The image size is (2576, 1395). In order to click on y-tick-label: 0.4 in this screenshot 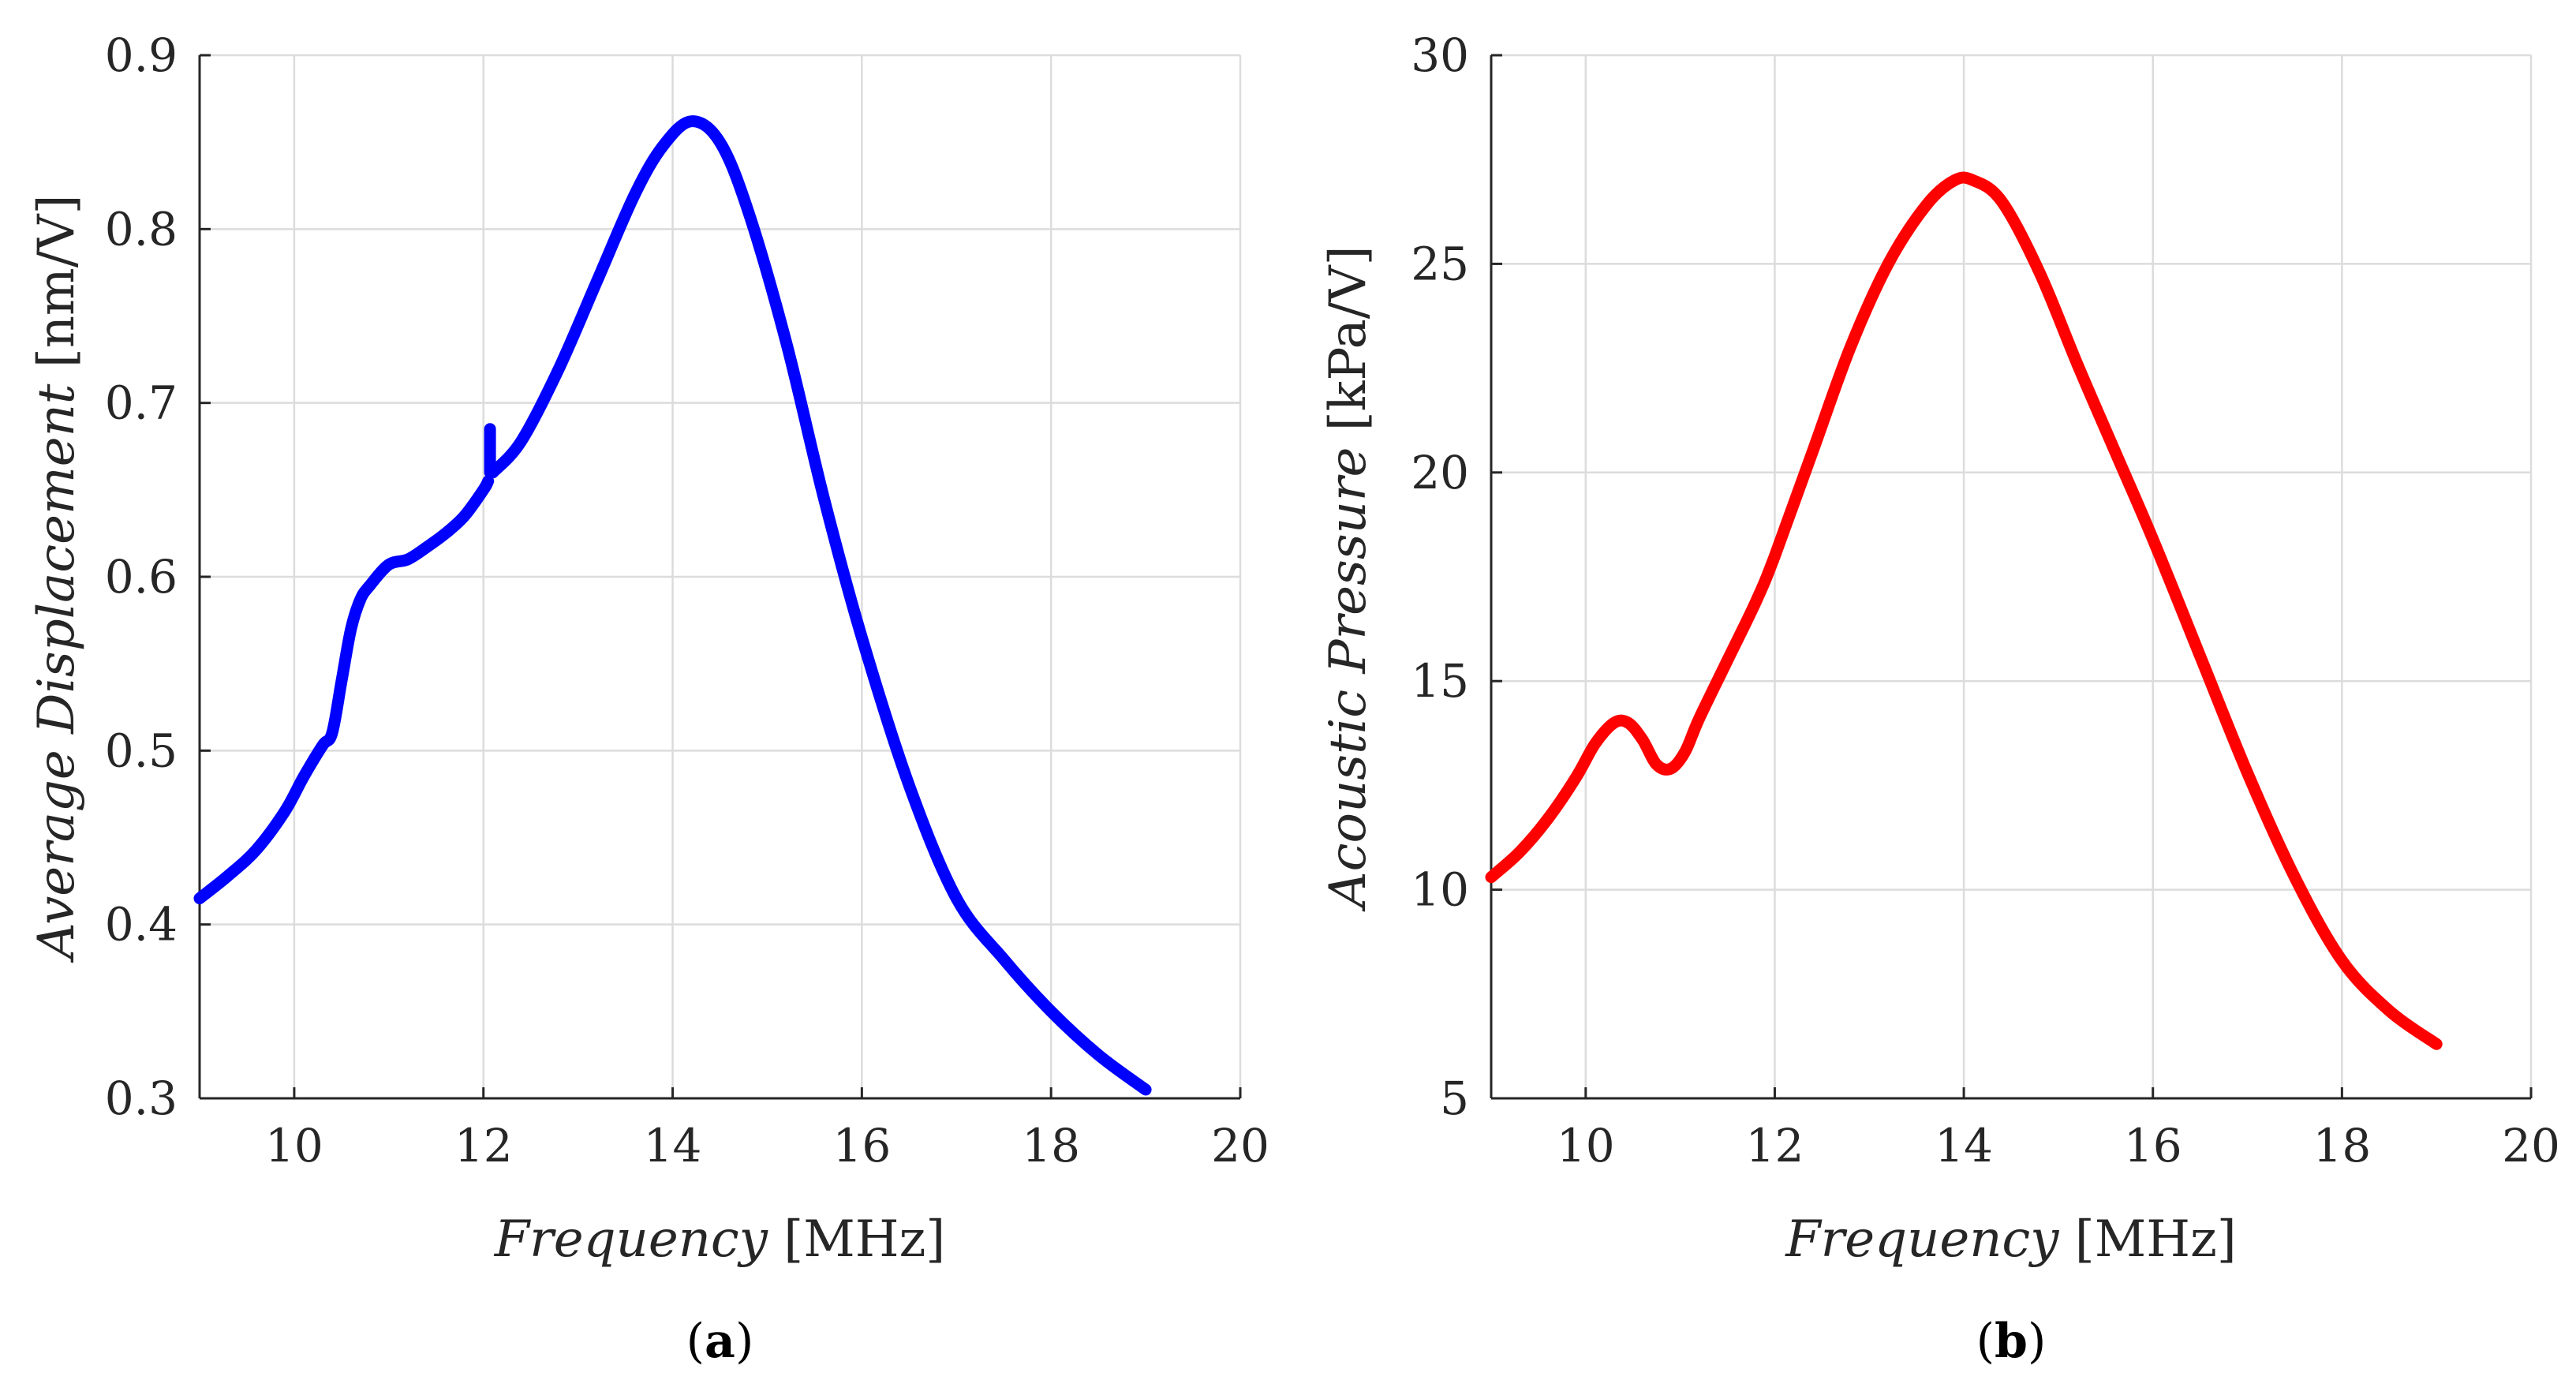, I will do `click(141, 925)`.